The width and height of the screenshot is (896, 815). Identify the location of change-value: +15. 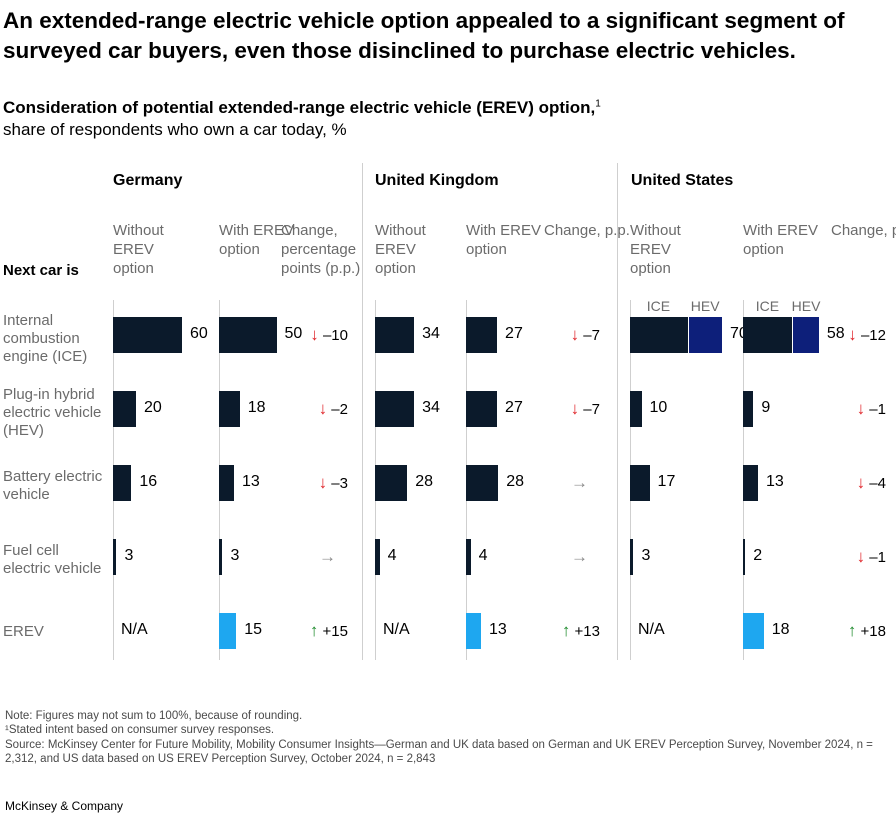
(333, 631).